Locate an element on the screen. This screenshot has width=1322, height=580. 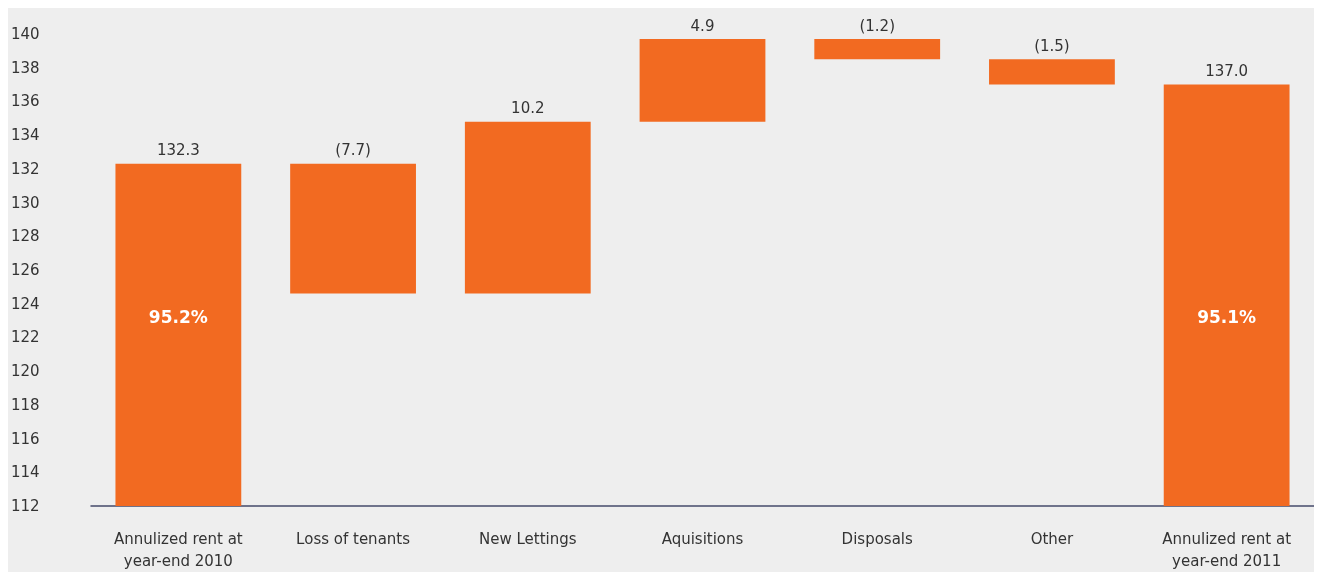
x-tick-label: Disposals is located at coordinates (877, 539).